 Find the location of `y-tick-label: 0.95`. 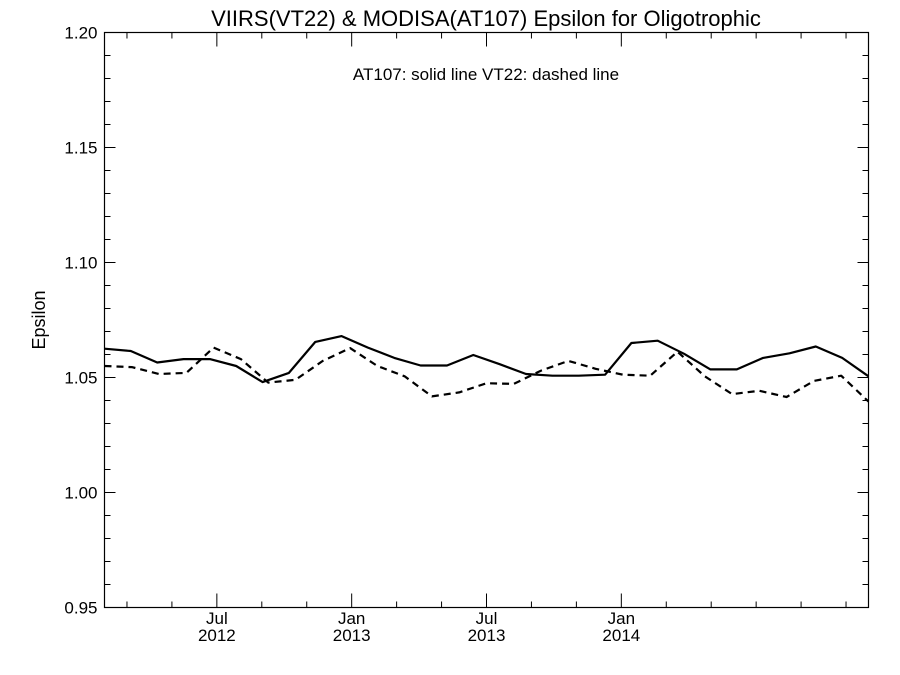

y-tick-label: 0.95 is located at coordinates (80, 608).